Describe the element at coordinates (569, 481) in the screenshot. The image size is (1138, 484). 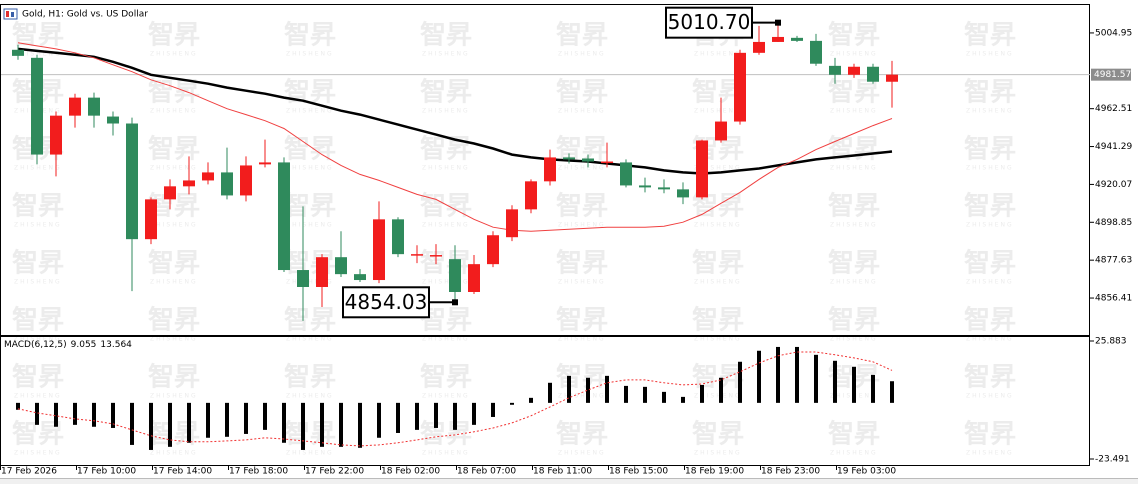
I see `status-strip` at that location.